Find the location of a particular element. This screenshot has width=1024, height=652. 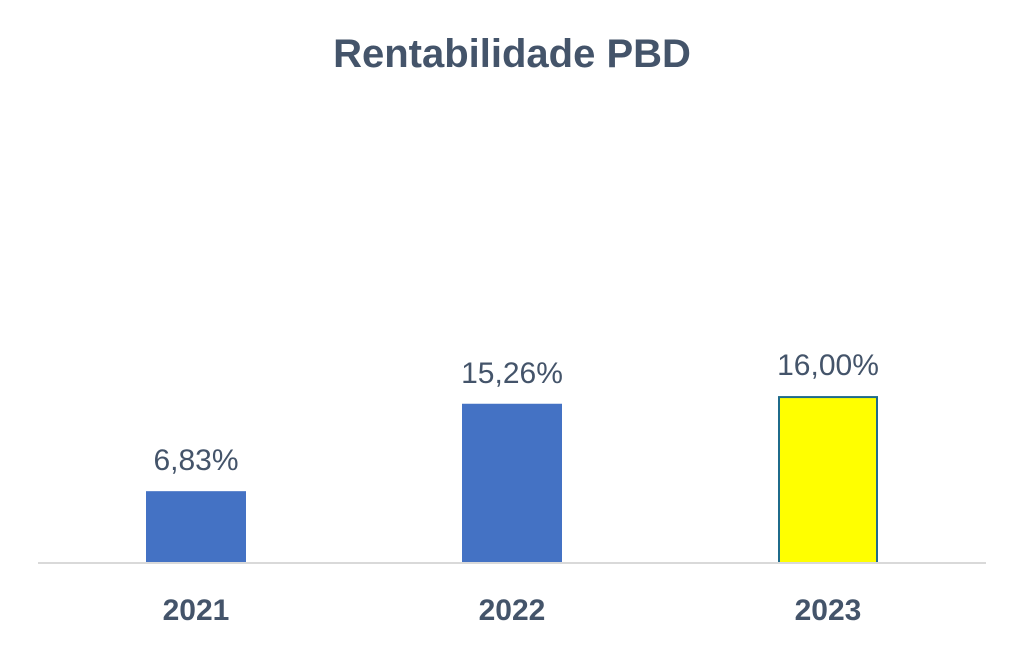

bar-2021 is located at coordinates (196, 528).